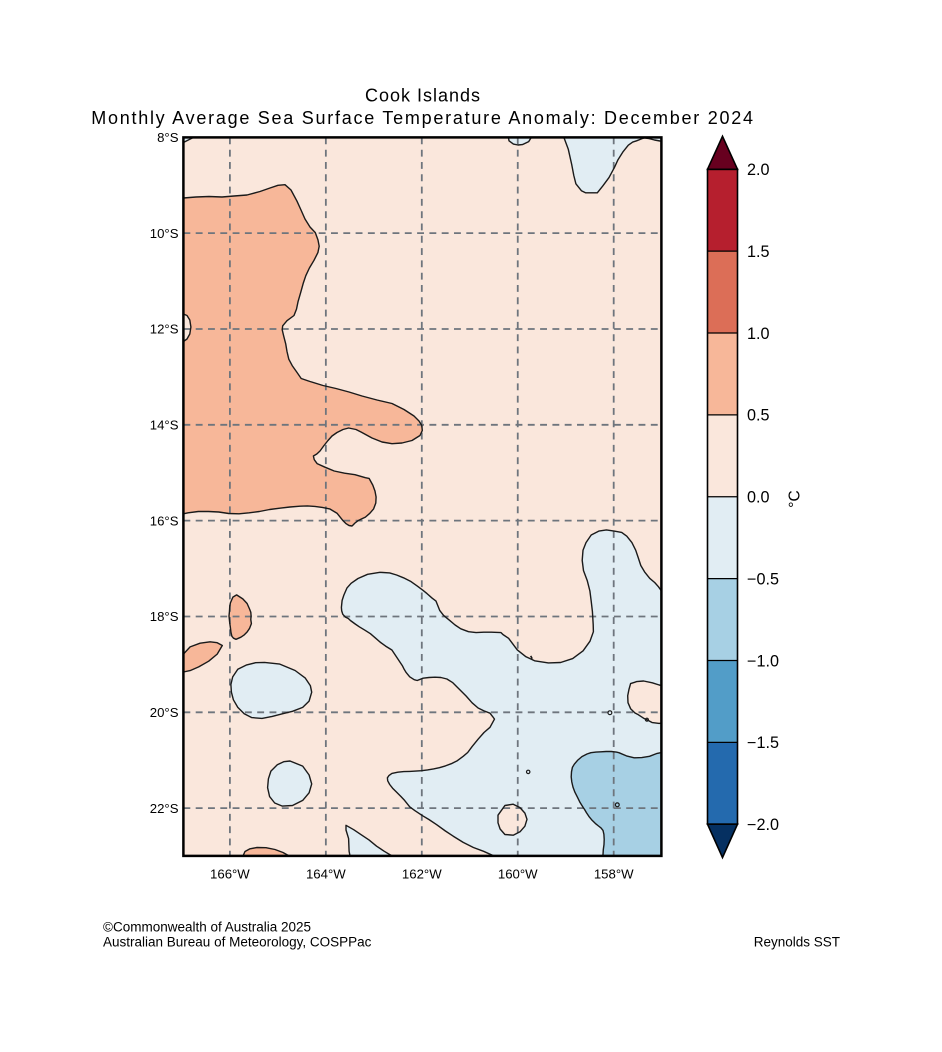 The image size is (942, 1052). I want to click on svg-text: 160°W, so click(518, 874).